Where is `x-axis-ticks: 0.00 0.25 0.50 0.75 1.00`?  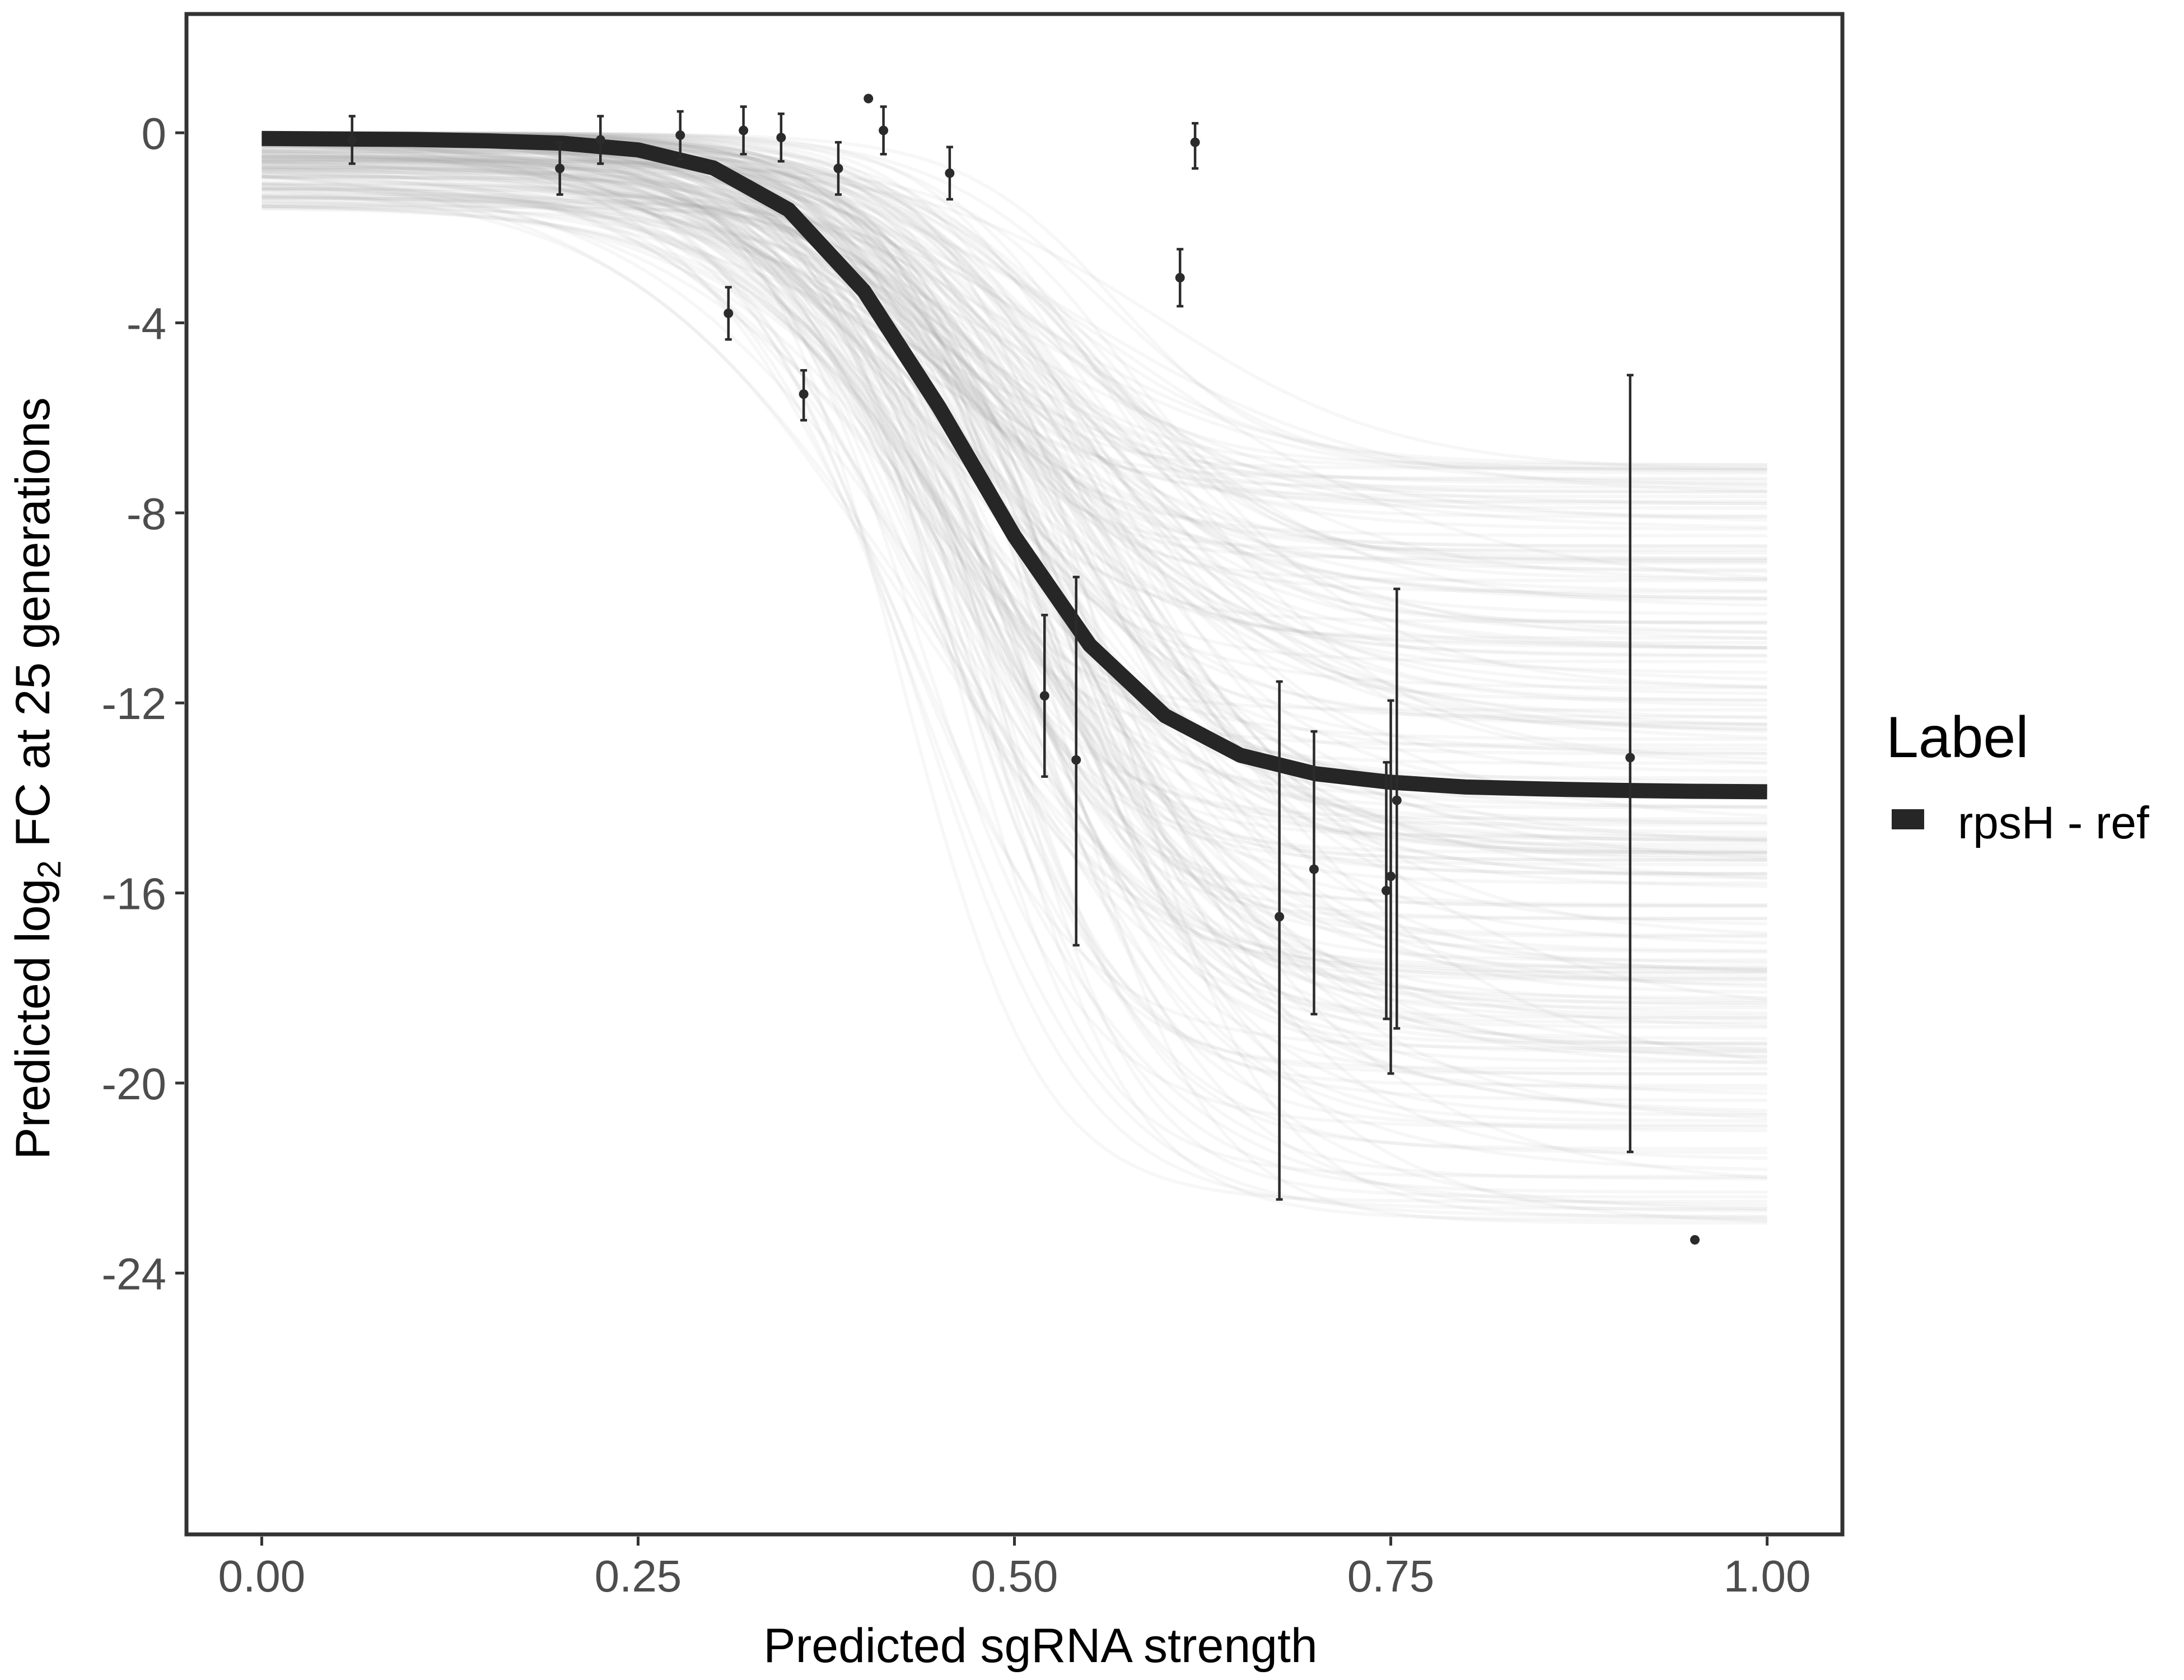 x-axis-ticks: 0.00 0.25 0.50 0.75 1.00 is located at coordinates (1015, 1569).